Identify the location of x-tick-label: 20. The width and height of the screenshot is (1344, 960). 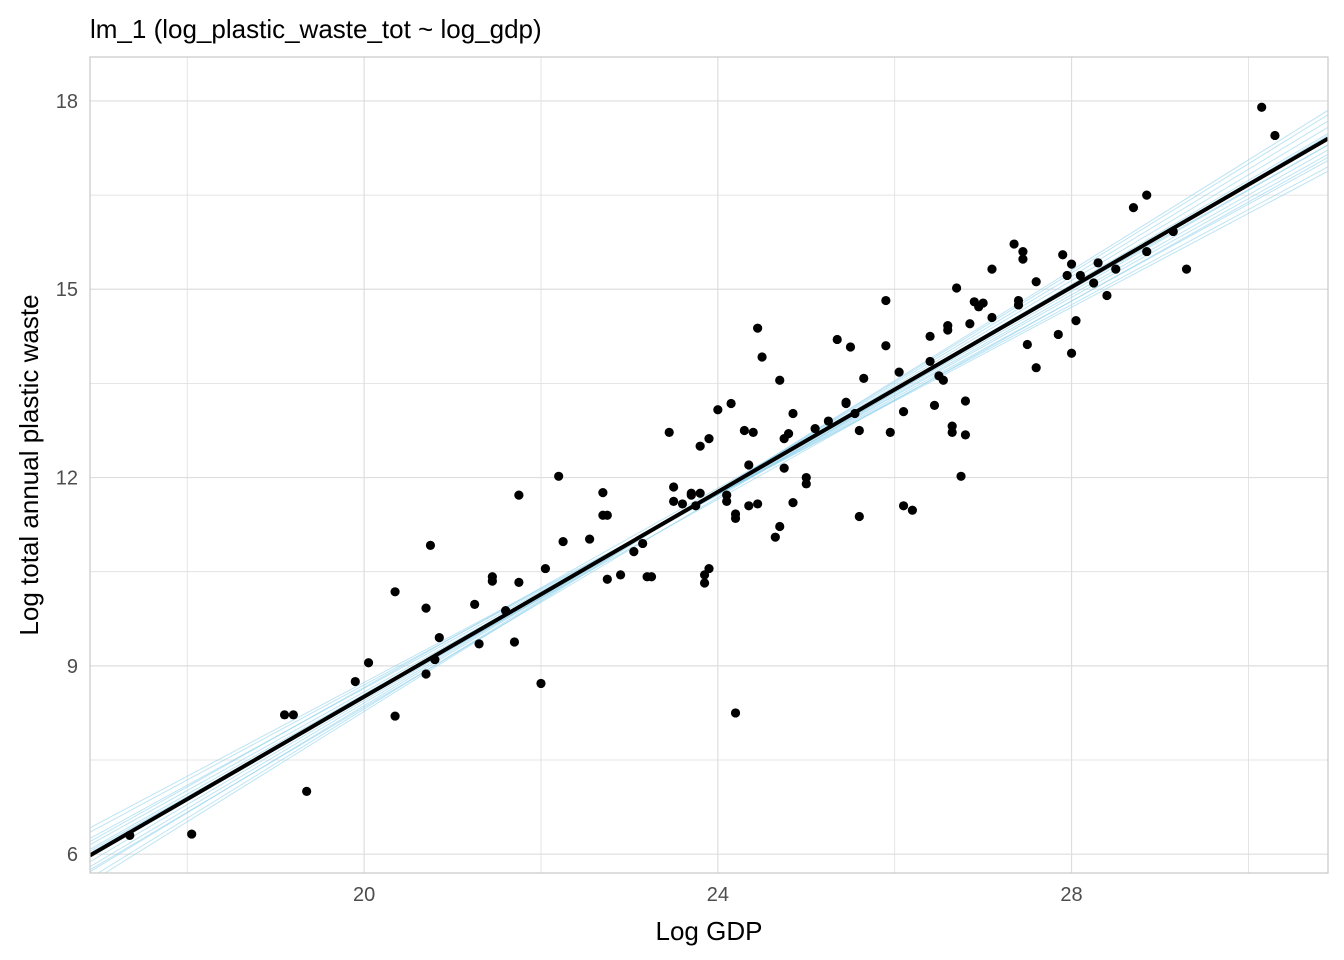
(364, 895).